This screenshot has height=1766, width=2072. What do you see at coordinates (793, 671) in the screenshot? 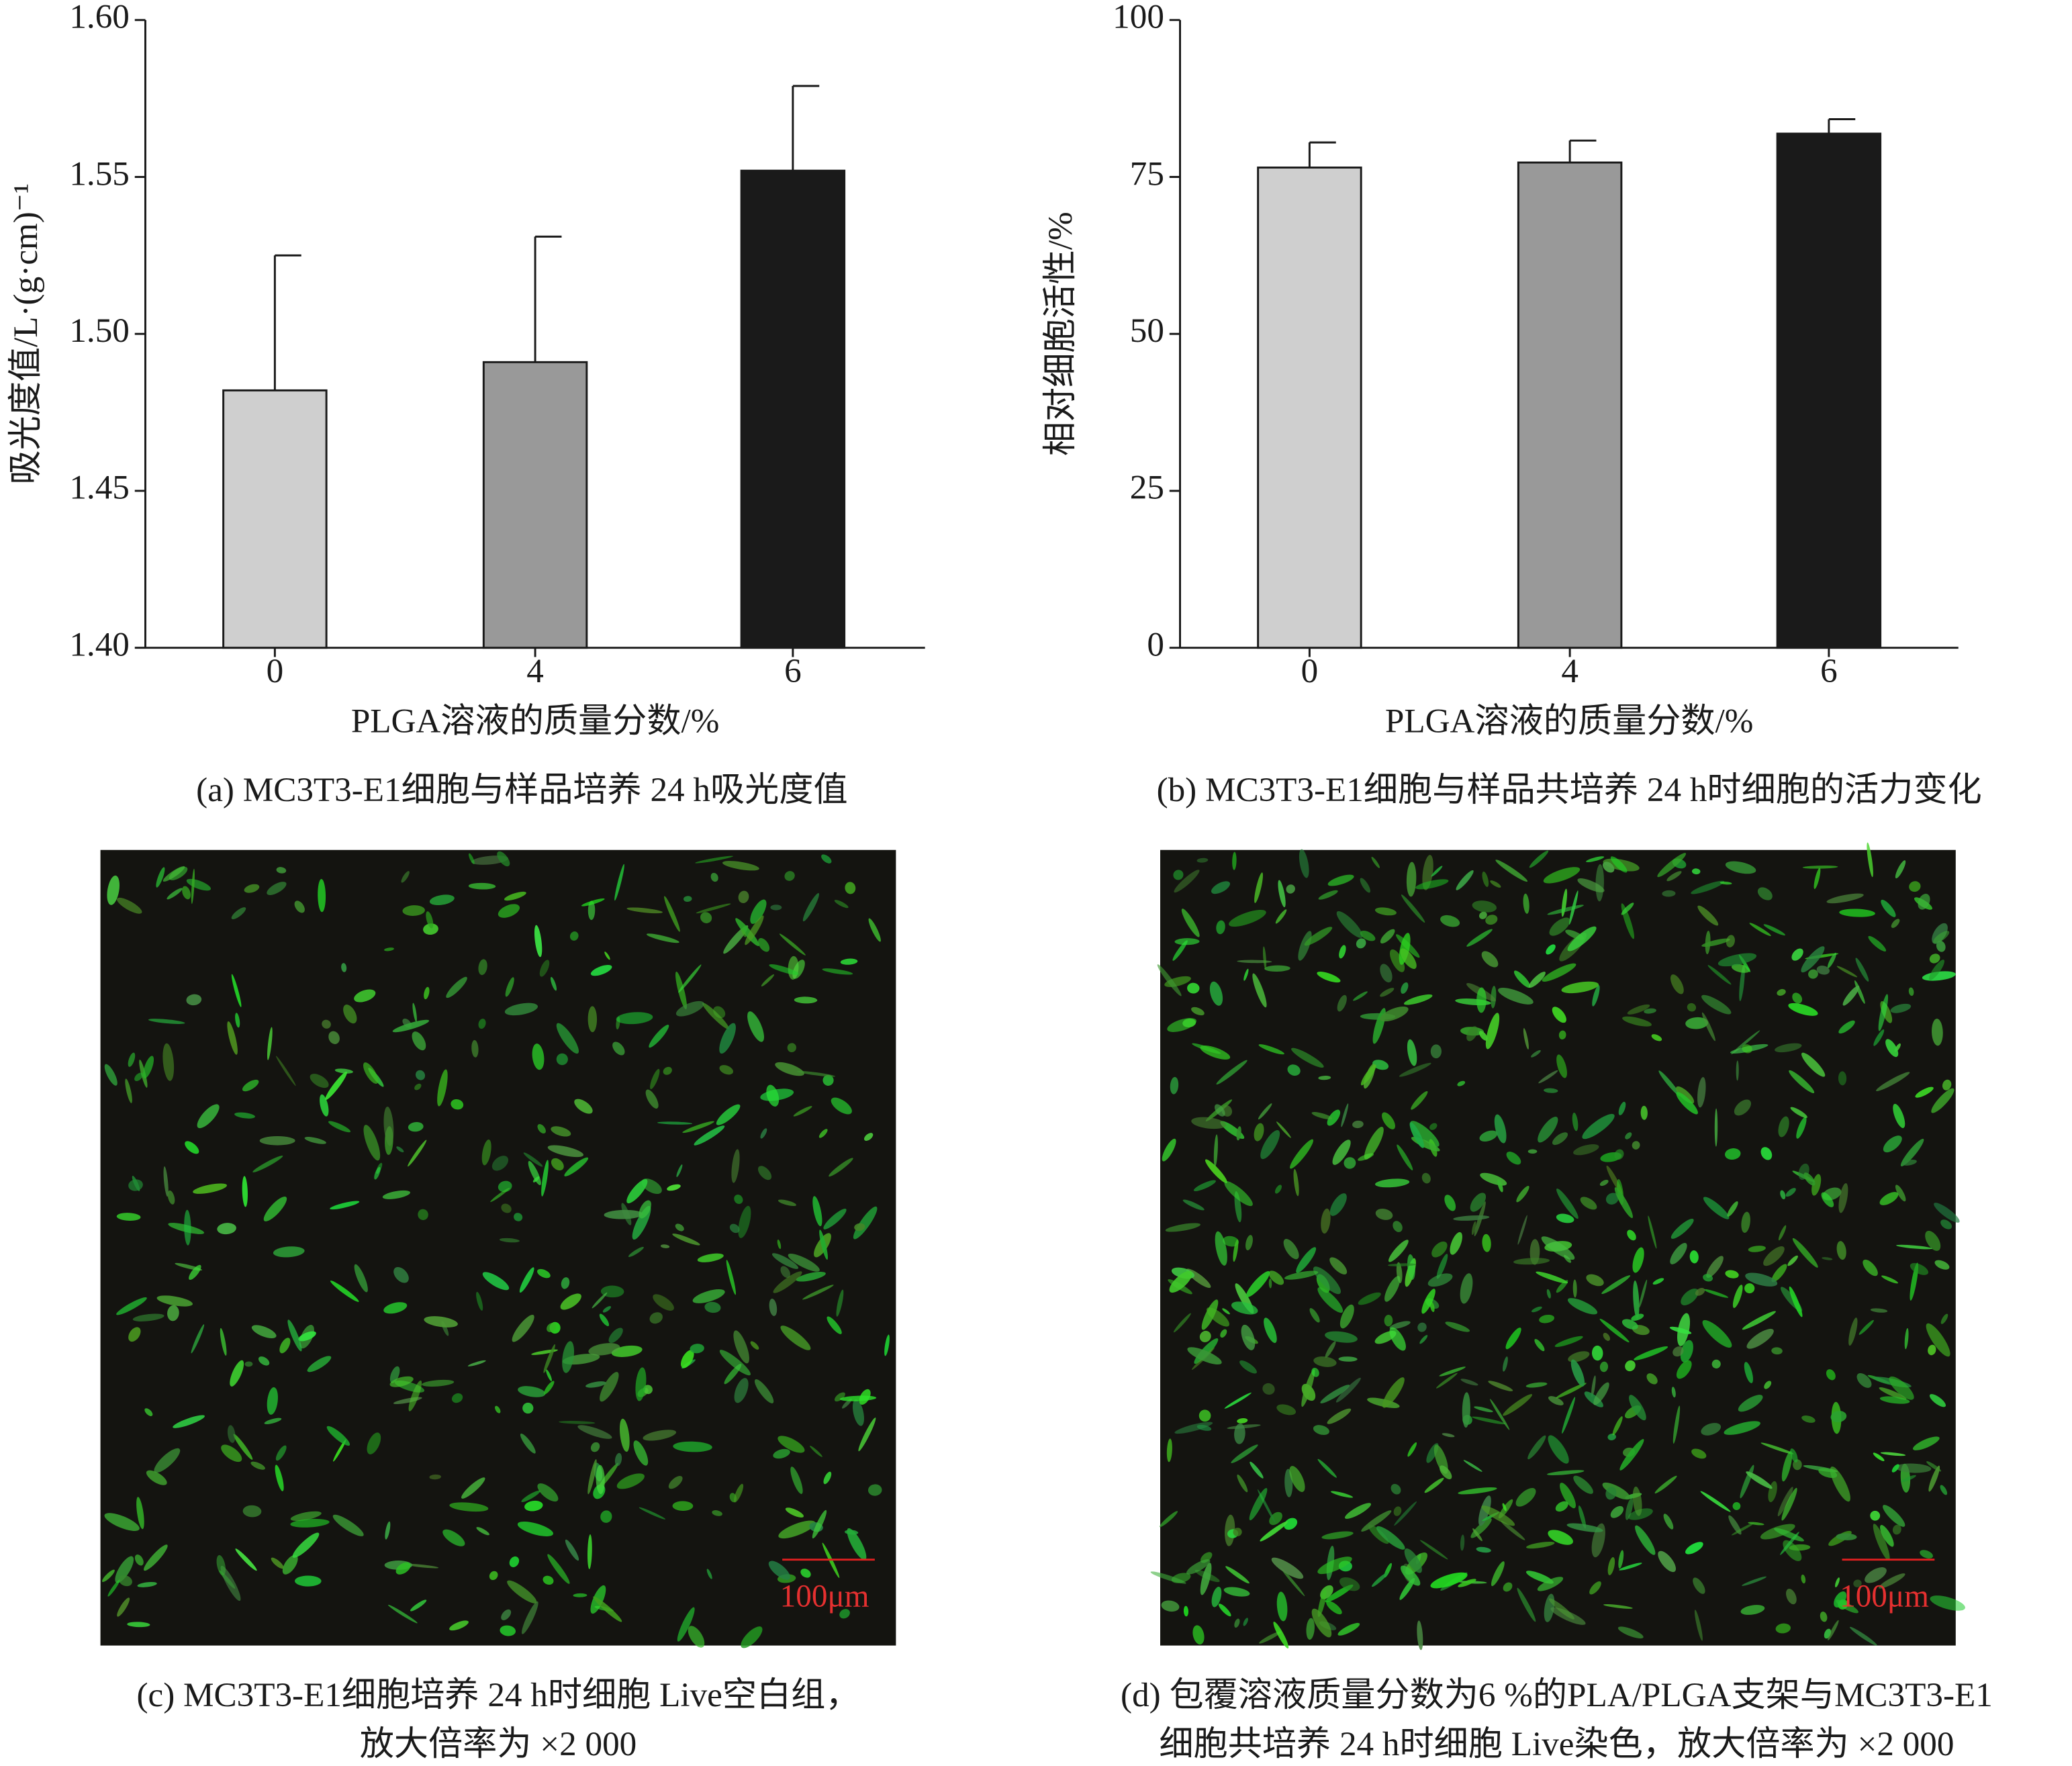
I see `x-tick-label: 6` at bounding box center [793, 671].